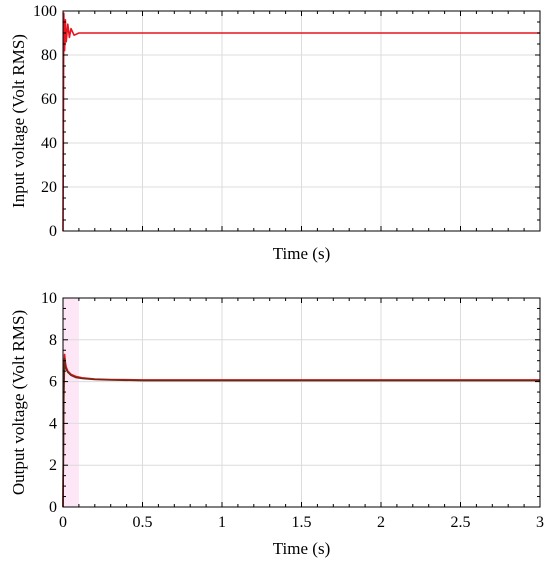 The height and width of the screenshot is (562, 550). I want to click on output-y-tick-label: 10, so click(49, 298).